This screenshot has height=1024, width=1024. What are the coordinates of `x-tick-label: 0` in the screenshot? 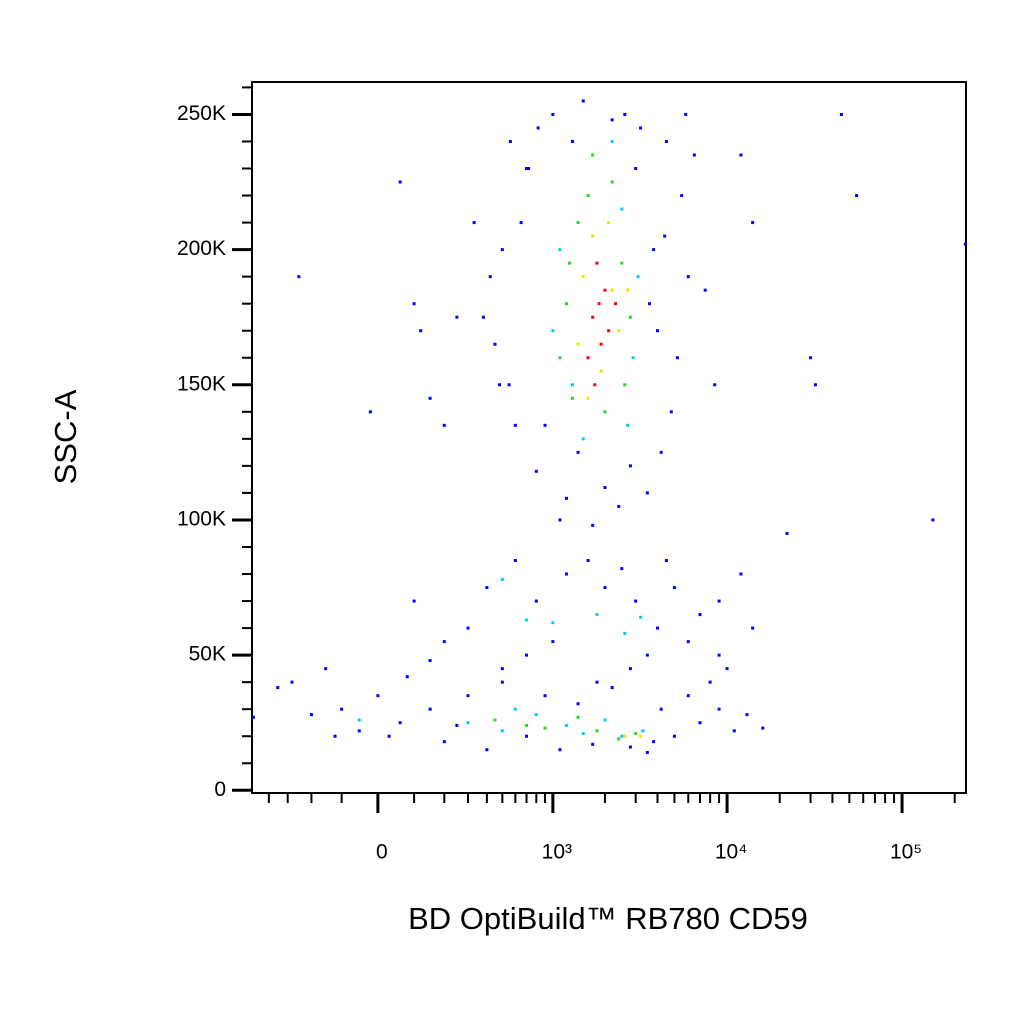 It's located at (382, 852).